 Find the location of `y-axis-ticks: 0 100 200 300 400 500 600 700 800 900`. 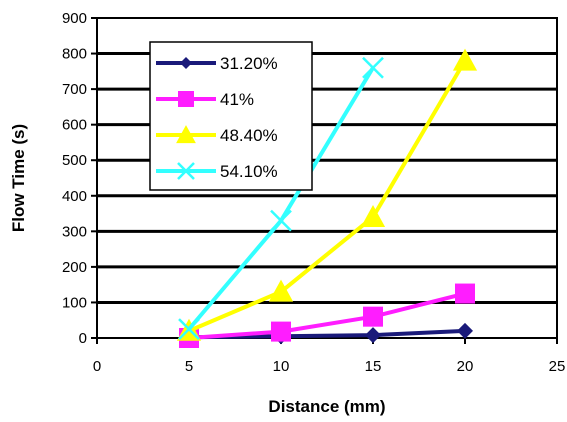

y-axis-ticks: 0 100 200 300 400 500 600 700 800 900 is located at coordinates (79, 178).